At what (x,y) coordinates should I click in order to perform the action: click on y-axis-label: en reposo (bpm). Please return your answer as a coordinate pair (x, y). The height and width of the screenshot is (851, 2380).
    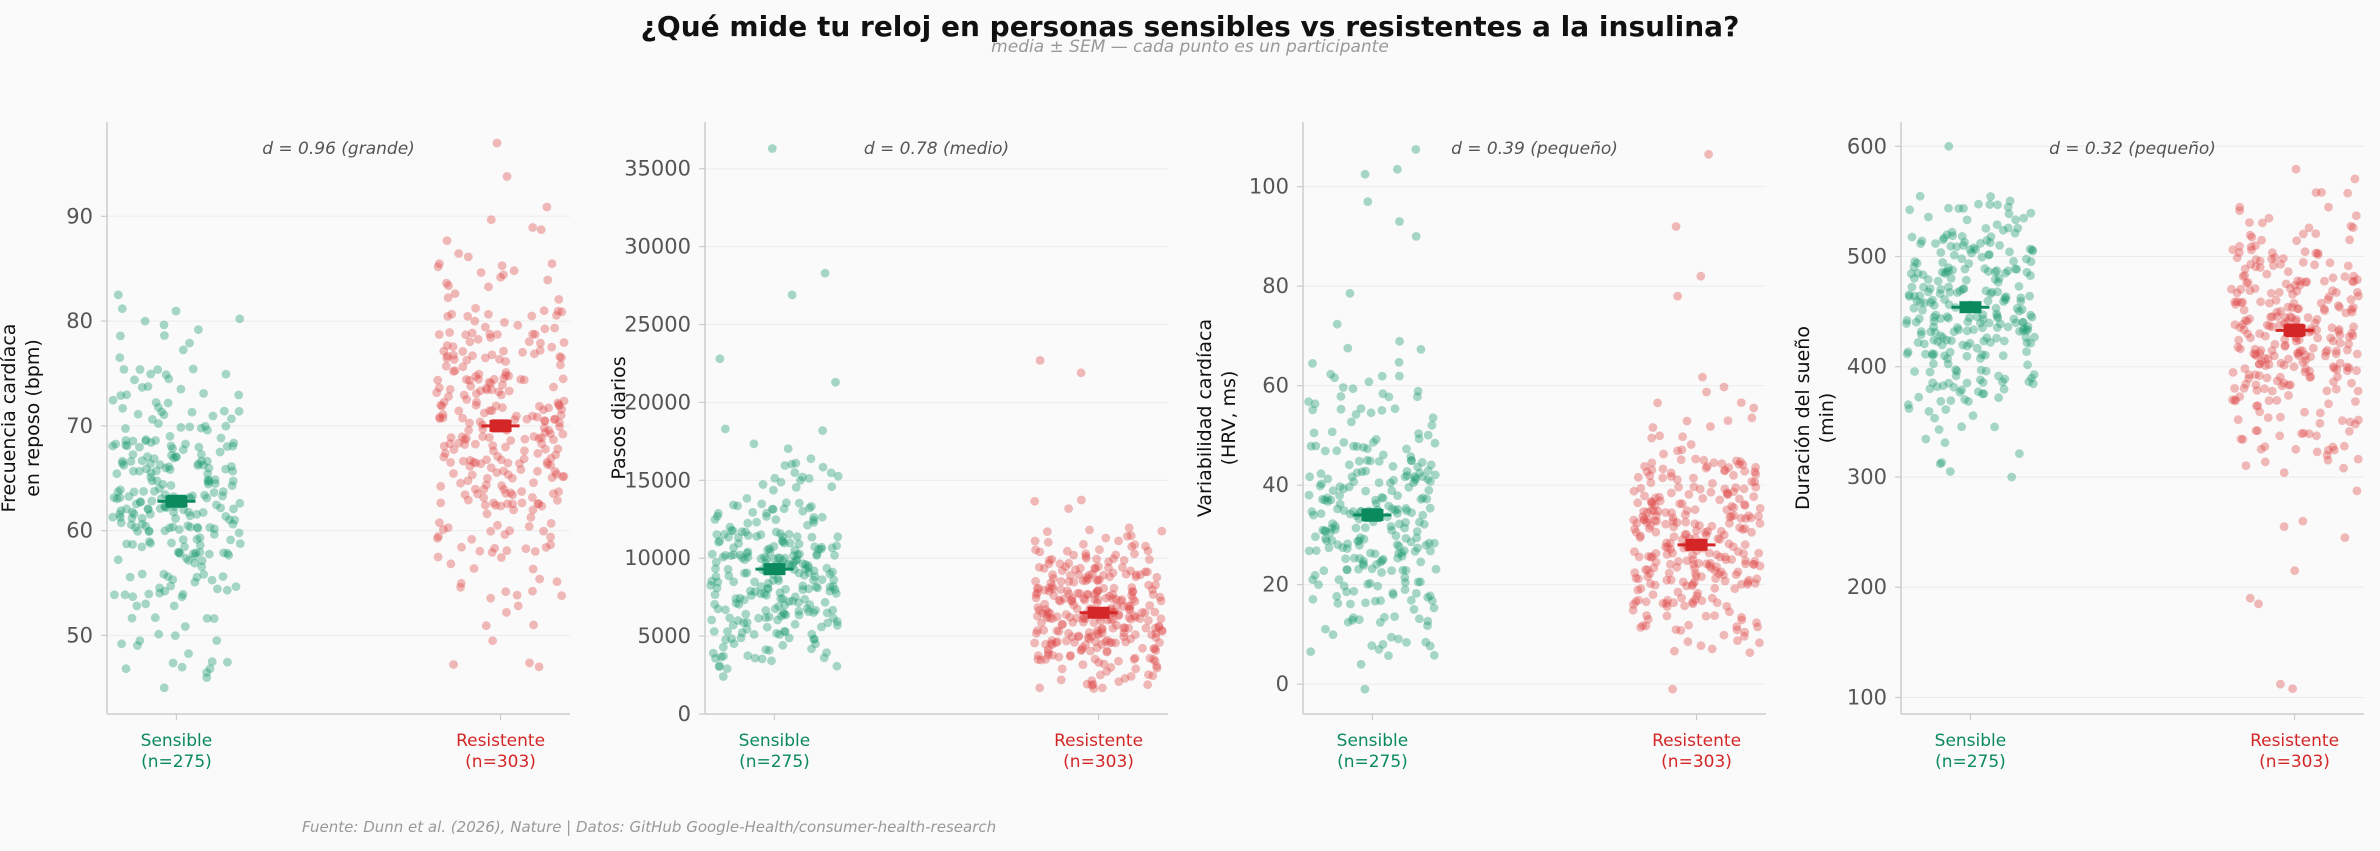
    Looking at the image, I should click on (33, 418).